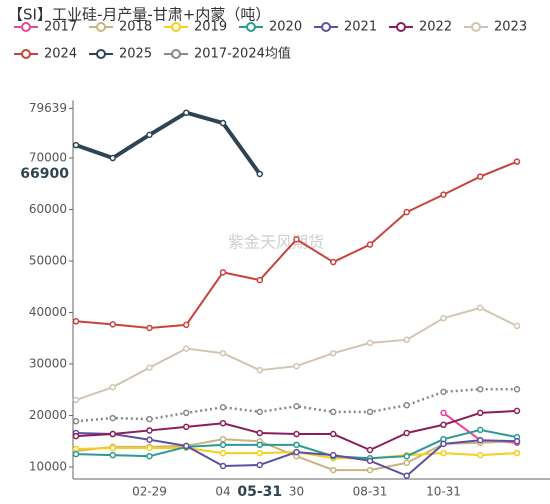 This screenshot has width=550, height=504. What do you see at coordinates (510, 27) in the screenshot?
I see `legend-label: 2023` at bounding box center [510, 27].